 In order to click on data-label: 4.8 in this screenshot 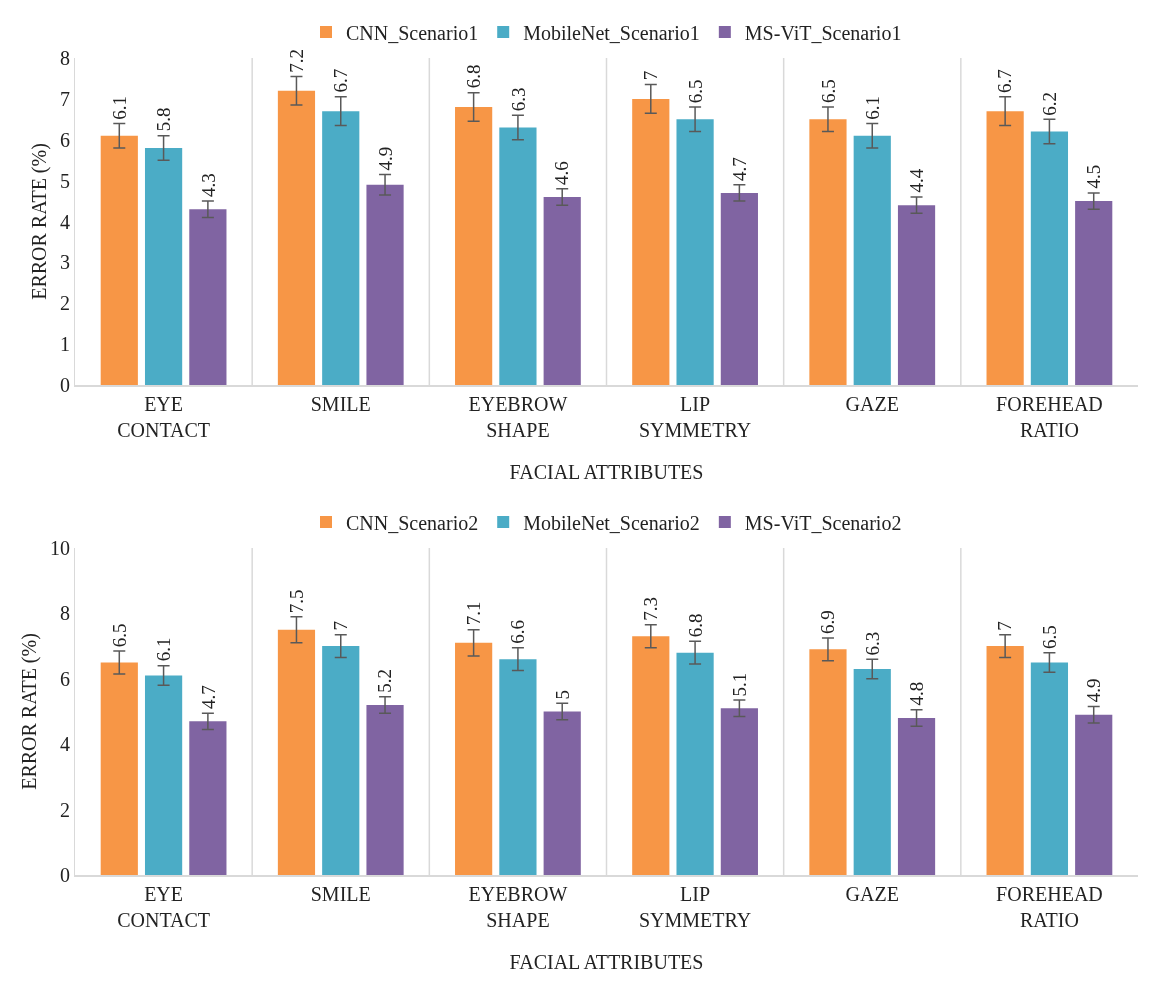, I will do `click(916, 693)`.